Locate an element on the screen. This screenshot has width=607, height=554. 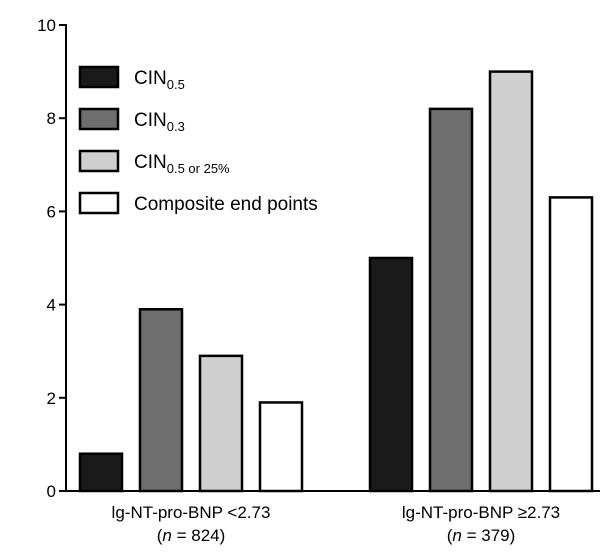
x-category-label: lg-NT-pro-BNP <2.73 is located at coordinates (191, 512).